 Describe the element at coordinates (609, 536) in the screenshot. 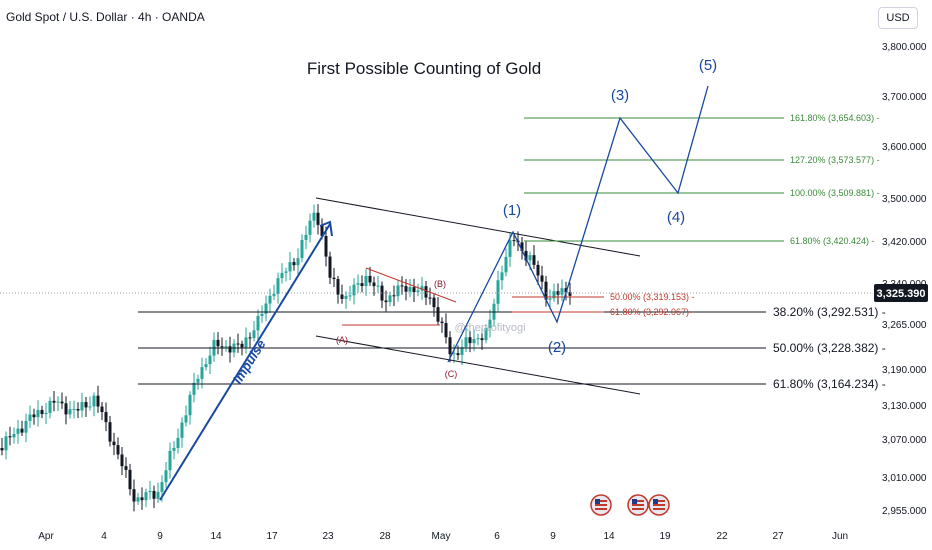

I see `x-tick-label: 14` at that location.